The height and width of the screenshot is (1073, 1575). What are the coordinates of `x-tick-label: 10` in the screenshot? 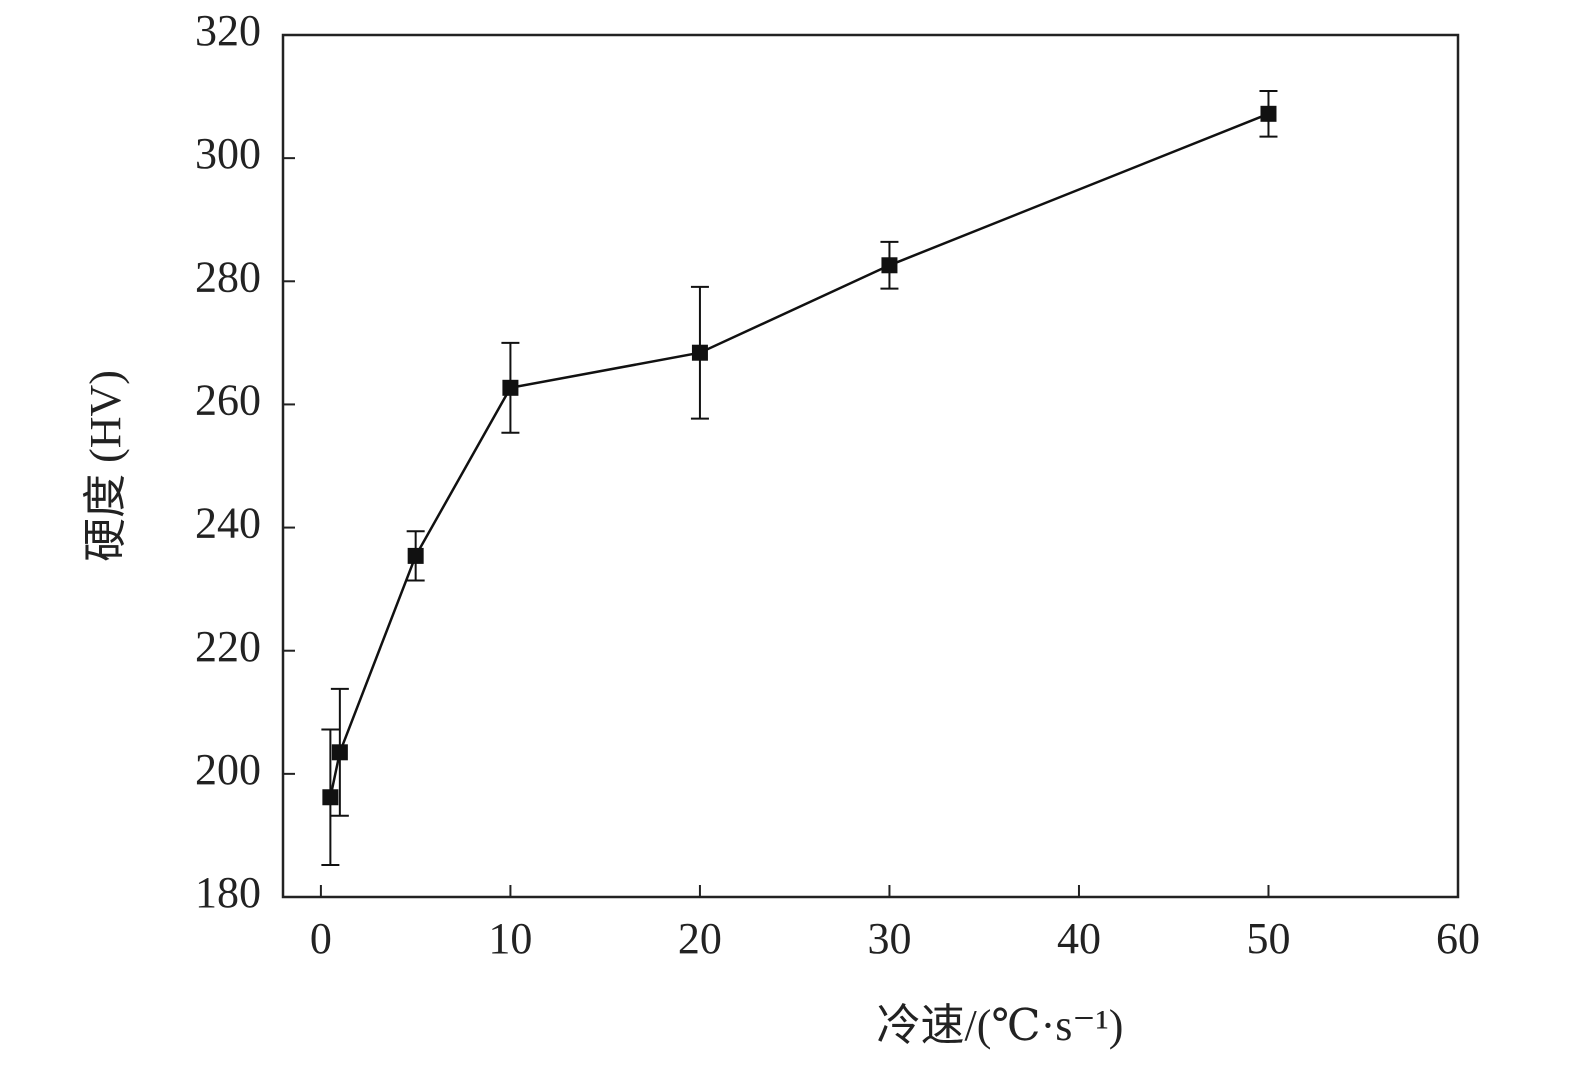 It's located at (510, 938).